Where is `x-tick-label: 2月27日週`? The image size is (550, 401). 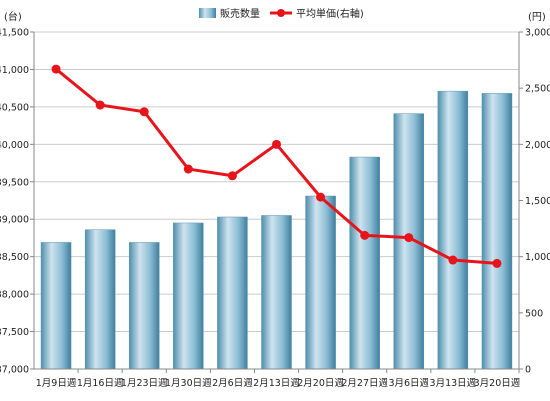 x-tick-label: 2月27日週 is located at coordinates (364, 383).